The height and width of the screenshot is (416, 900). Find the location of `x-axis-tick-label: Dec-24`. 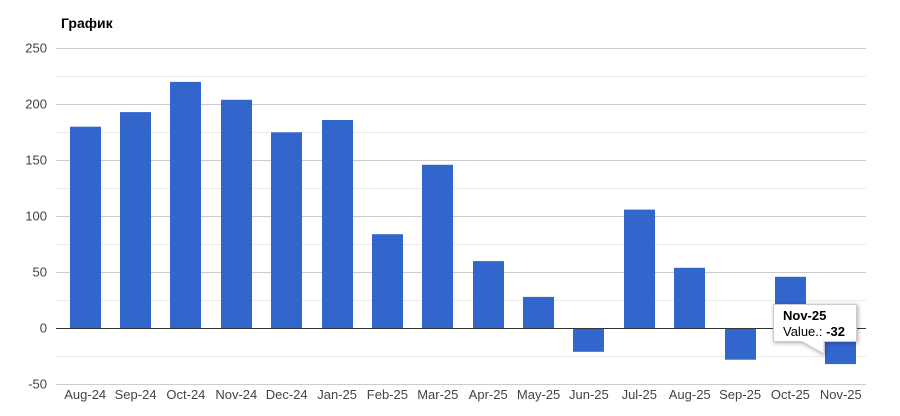

x-axis-tick-label: Dec-24 is located at coordinates (287, 394).